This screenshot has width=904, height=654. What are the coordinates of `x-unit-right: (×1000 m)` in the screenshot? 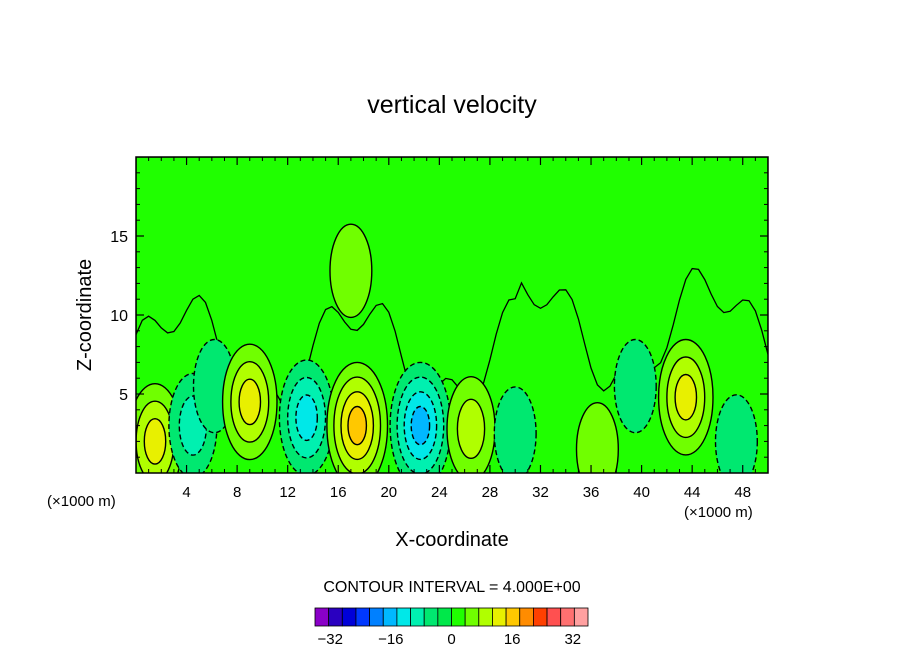 It's located at (718, 512).